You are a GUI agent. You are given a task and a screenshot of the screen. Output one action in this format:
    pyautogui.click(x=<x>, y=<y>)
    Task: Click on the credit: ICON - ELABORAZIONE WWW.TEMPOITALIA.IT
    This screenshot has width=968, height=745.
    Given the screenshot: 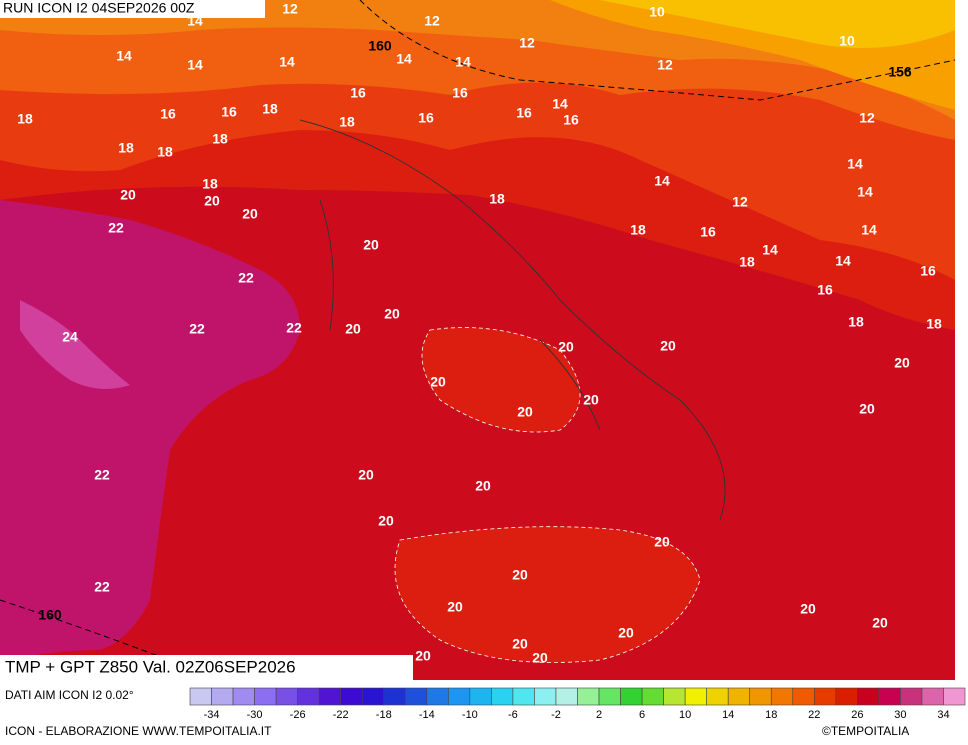 What is the action you would take?
    pyautogui.click(x=138, y=731)
    